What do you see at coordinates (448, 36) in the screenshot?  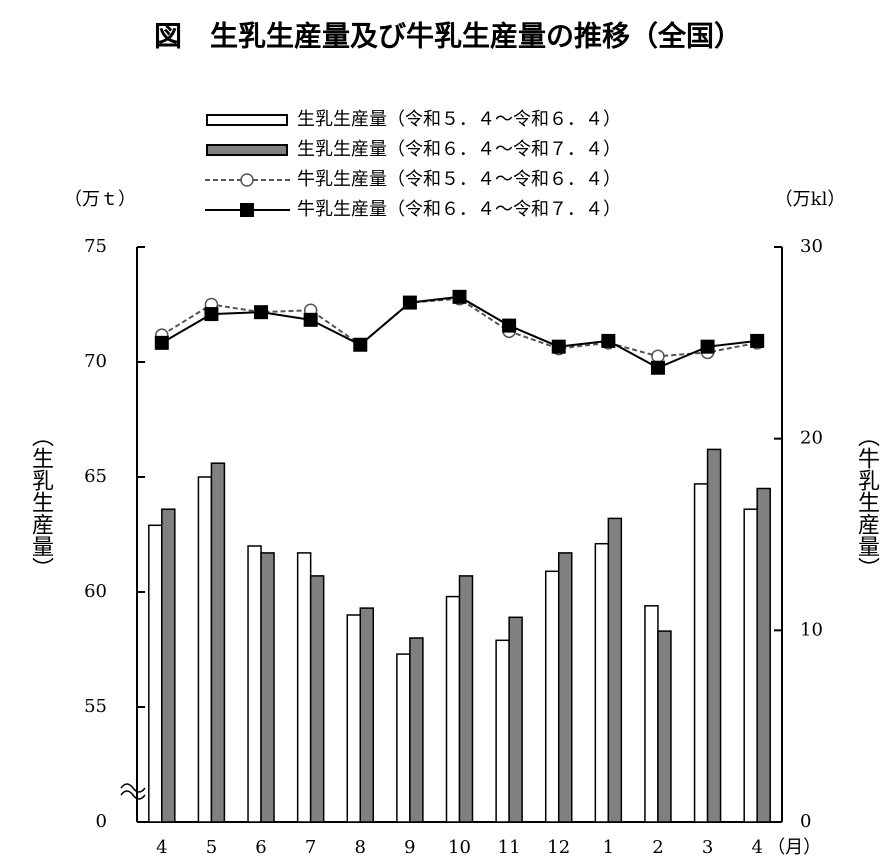 I see `chart-title: 図 生乳生産量及び牛乳生産量の推移（全国）` at bounding box center [448, 36].